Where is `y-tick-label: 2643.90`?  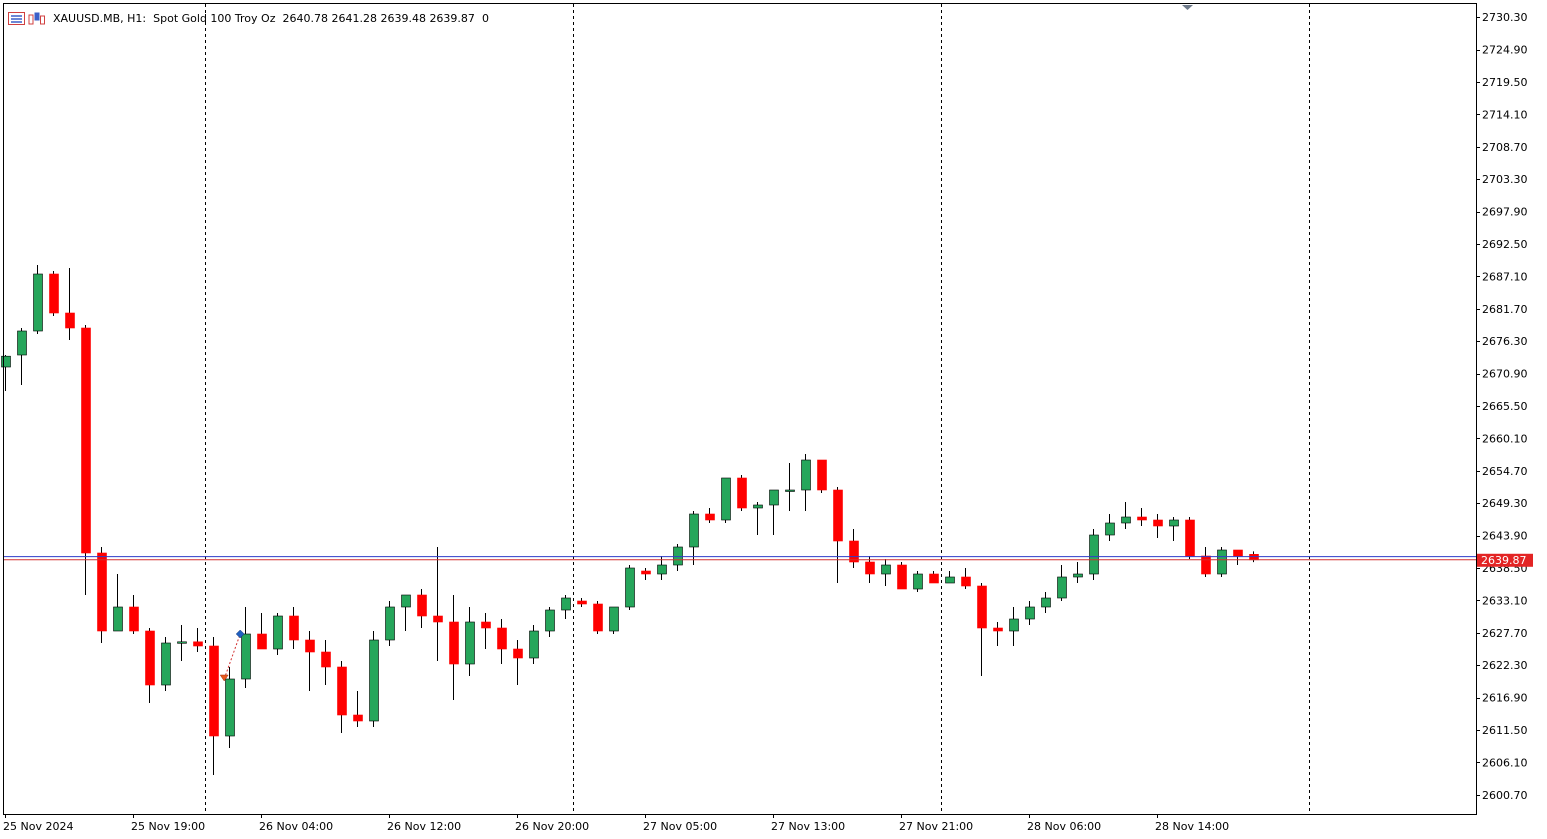
y-tick-label: 2643.90 is located at coordinates (1505, 536).